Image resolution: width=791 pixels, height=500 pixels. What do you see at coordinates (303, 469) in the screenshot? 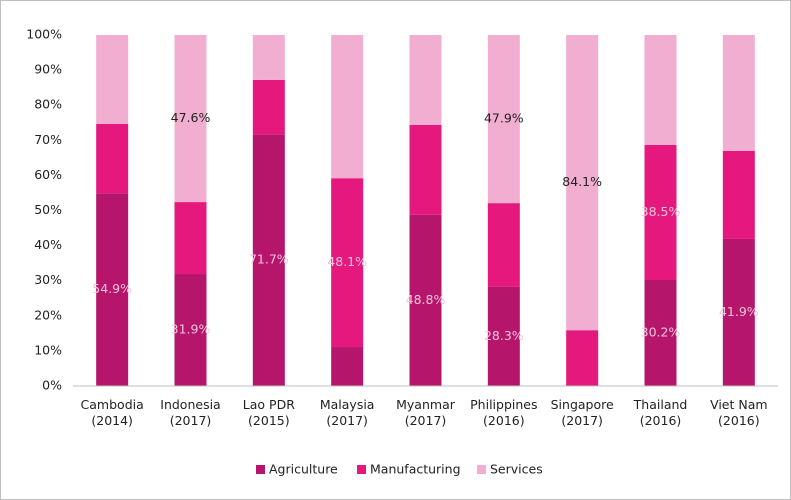
I see `legend-label: Agriculture` at bounding box center [303, 469].